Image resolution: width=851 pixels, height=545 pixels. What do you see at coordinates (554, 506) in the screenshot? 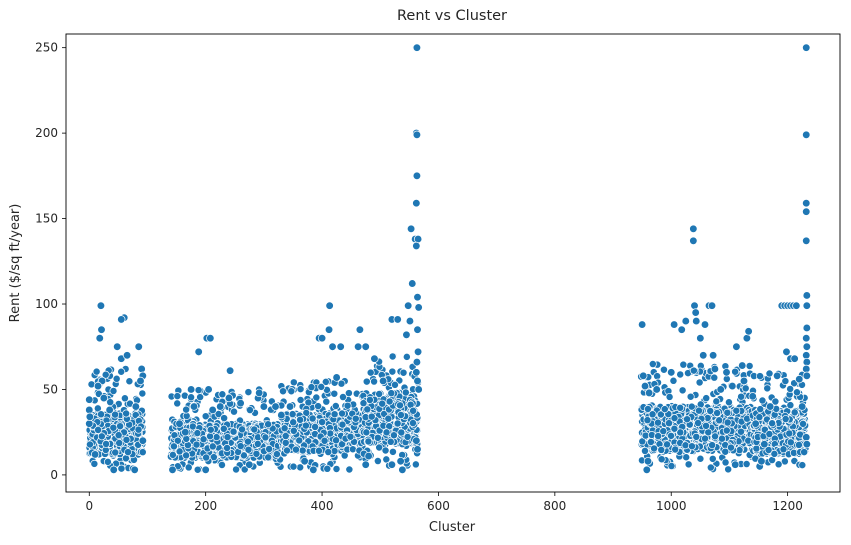
I see `x-tick-label: 800` at bounding box center [554, 506].